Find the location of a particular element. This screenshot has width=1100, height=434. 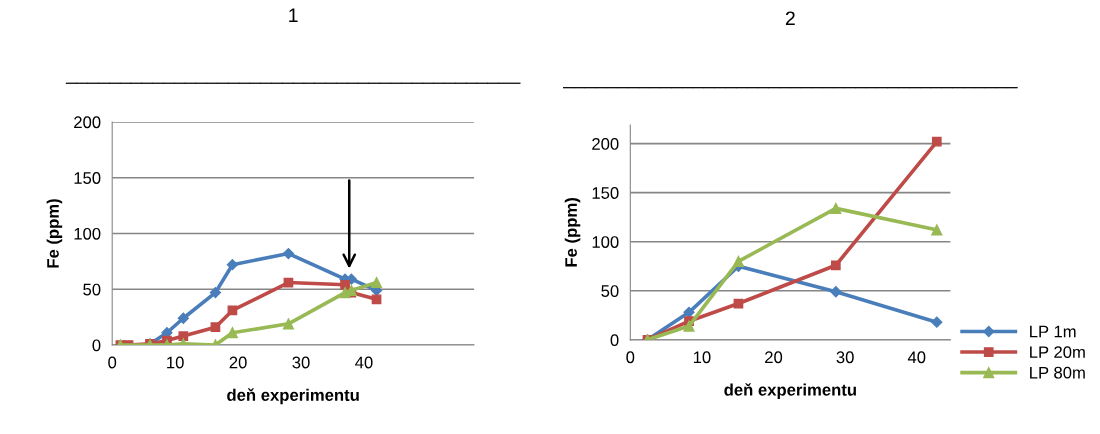

chart-title: 2 is located at coordinates (790, 18).